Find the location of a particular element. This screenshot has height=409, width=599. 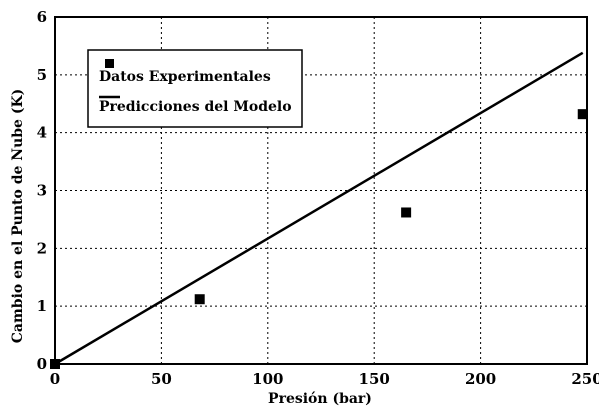

y-tick-label: 4 is located at coordinates (42, 133).